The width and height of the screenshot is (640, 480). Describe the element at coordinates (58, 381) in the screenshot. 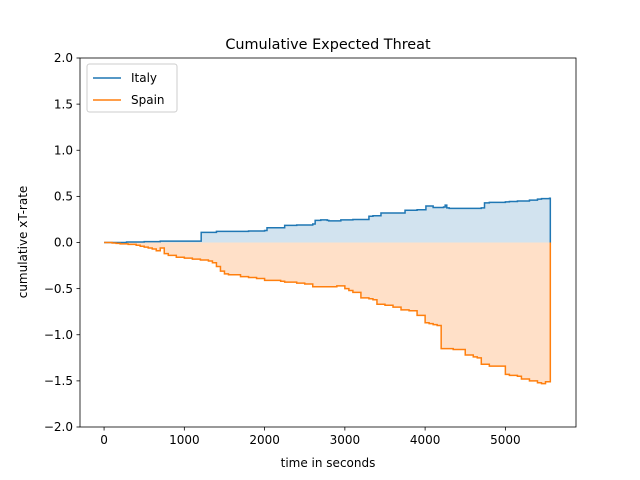

I see `y-tick-label: −1.5` at that location.